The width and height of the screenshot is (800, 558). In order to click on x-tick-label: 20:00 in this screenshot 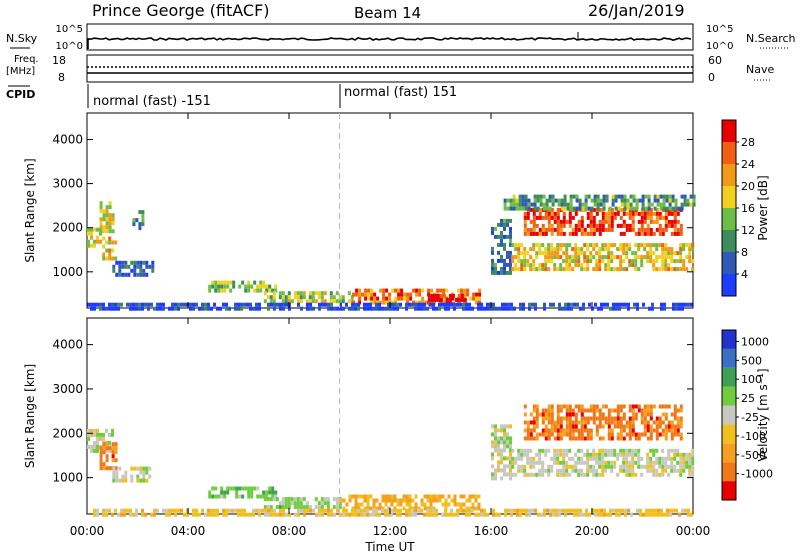, I will do `click(592, 531)`.